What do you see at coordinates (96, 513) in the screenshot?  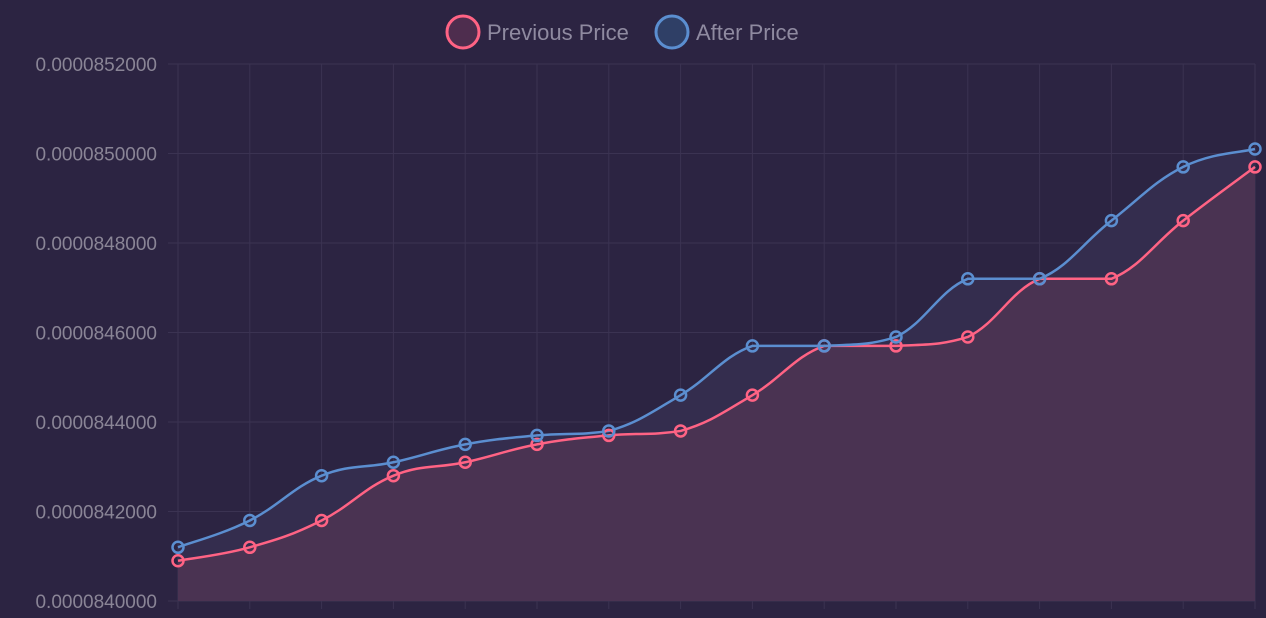 I see `y-tick-label: 0.0000842000` at bounding box center [96, 513].